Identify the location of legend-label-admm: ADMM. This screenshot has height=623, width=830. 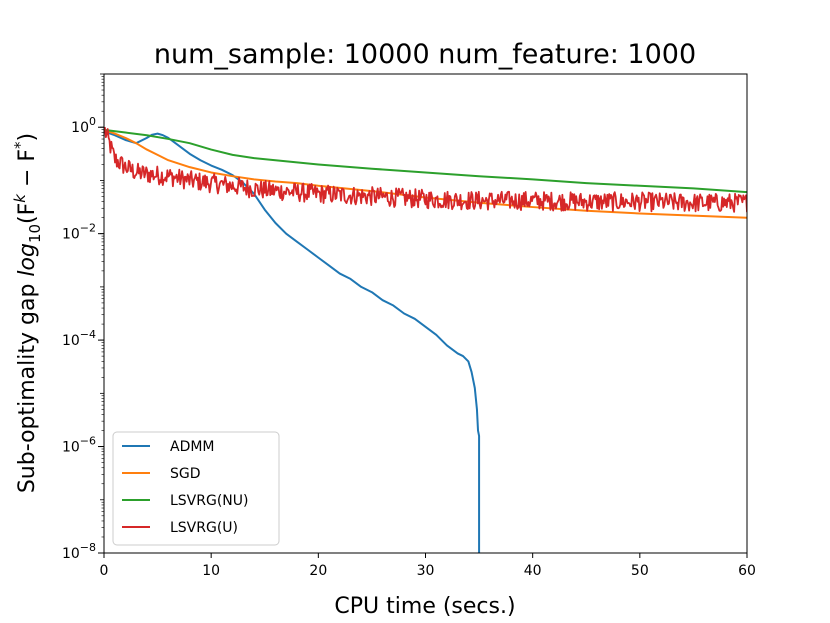
(192, 447).